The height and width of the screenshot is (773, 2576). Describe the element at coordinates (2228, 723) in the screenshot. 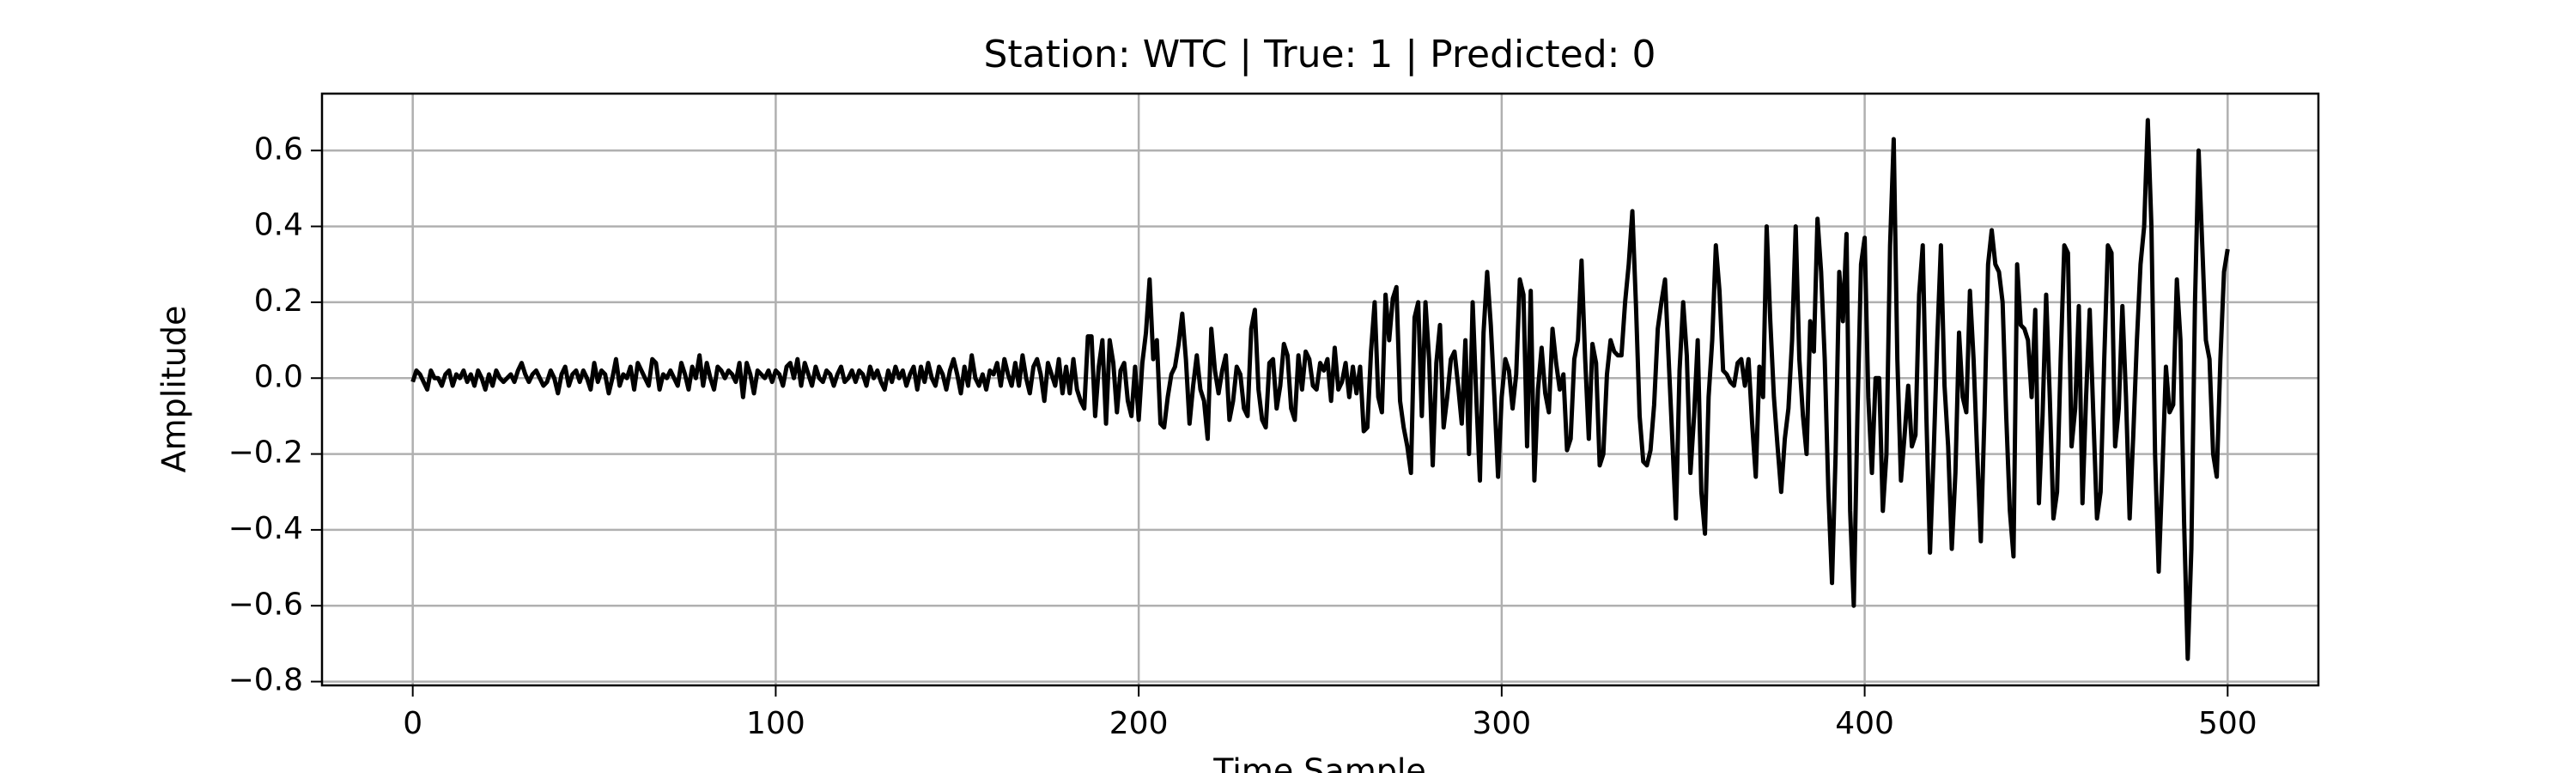

I see `x-tick-label: 500` at that location.